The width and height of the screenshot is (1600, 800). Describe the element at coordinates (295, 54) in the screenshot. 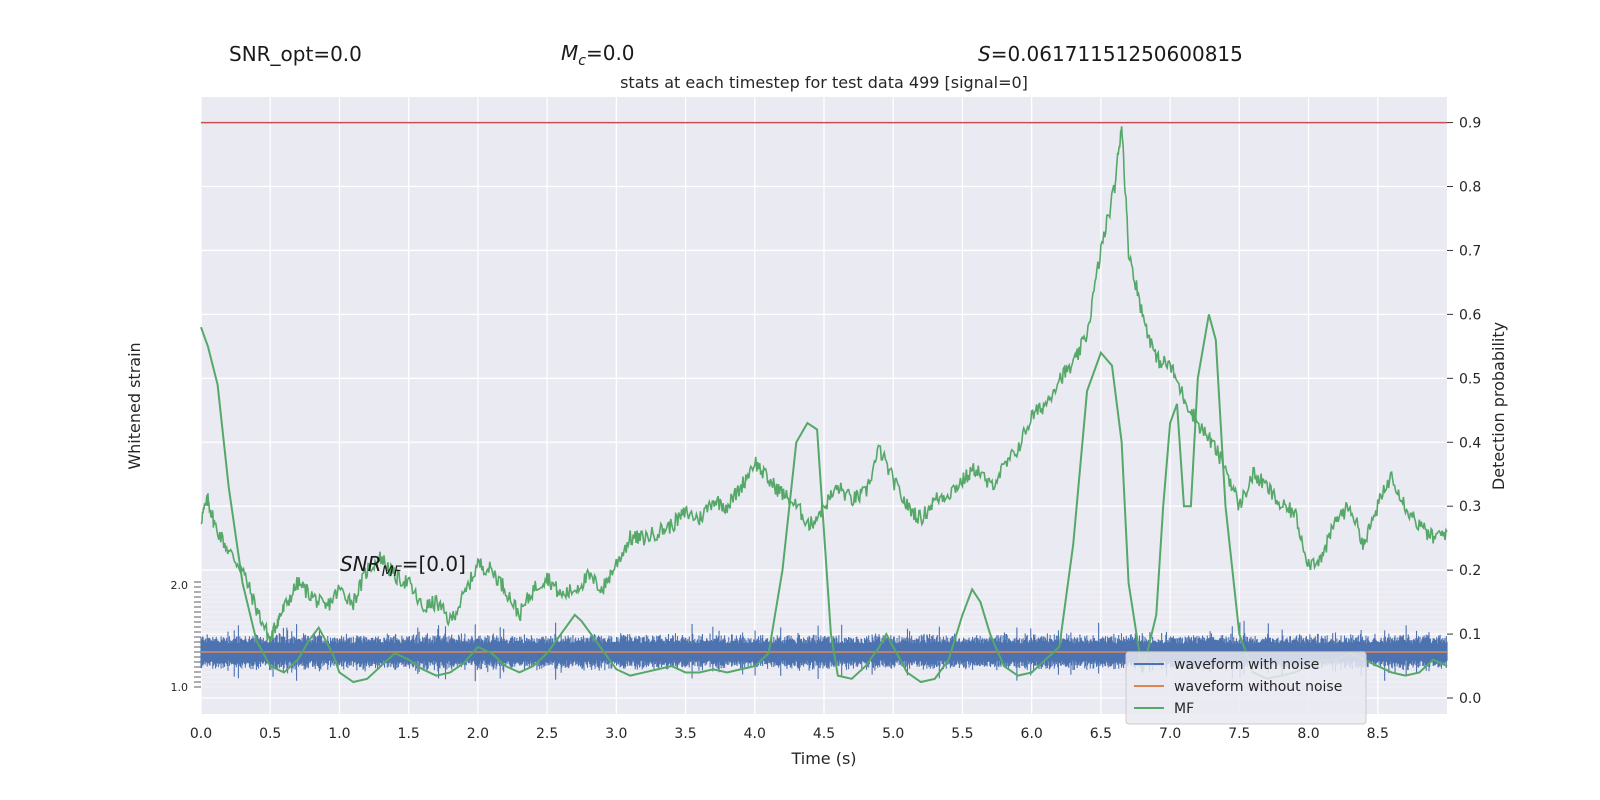

I see `snr-opt-label: SNR_opt=0.0` at that location.